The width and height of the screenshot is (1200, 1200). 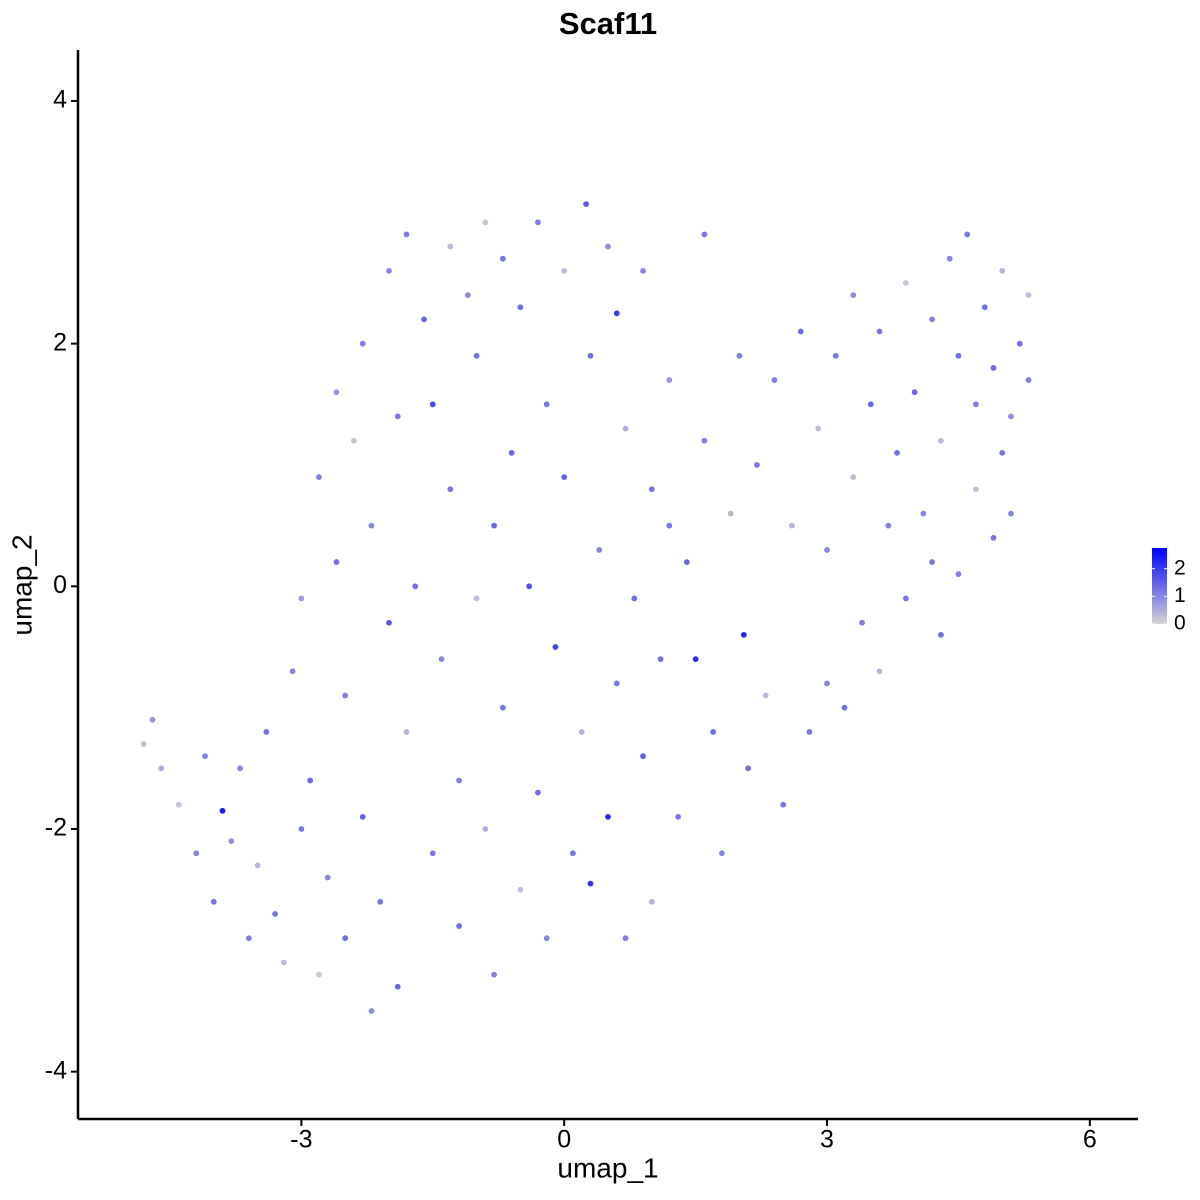 I want to click on y-tick-label: 4, so click(x=60, y=100).